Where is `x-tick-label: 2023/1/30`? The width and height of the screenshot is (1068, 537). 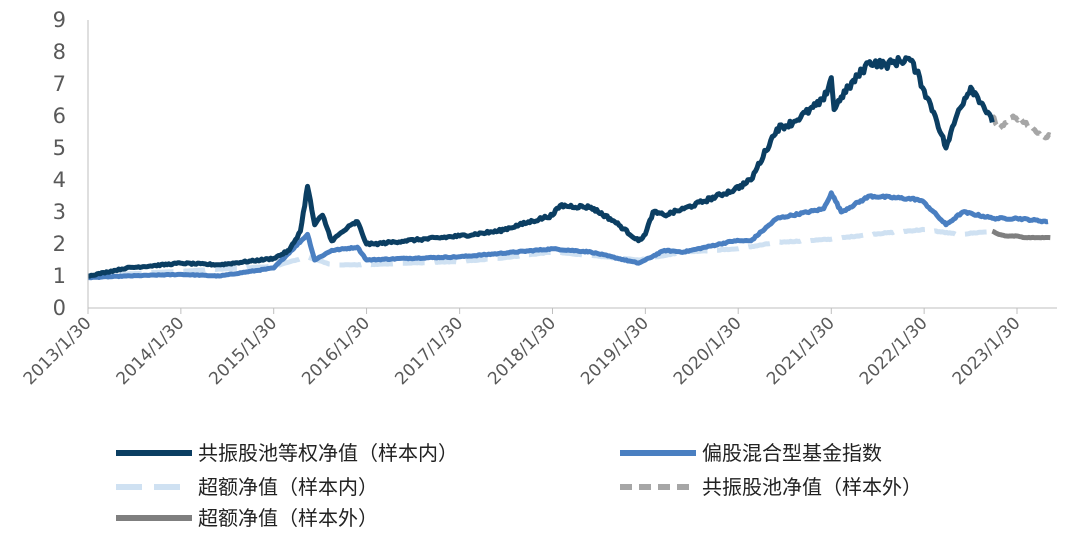
x-tick-label: 2023/1/30 is located at coordinates (987, 351).